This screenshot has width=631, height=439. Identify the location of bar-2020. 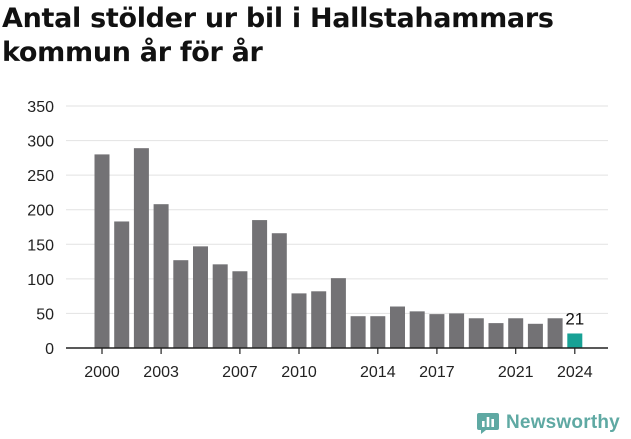
(496, 335).